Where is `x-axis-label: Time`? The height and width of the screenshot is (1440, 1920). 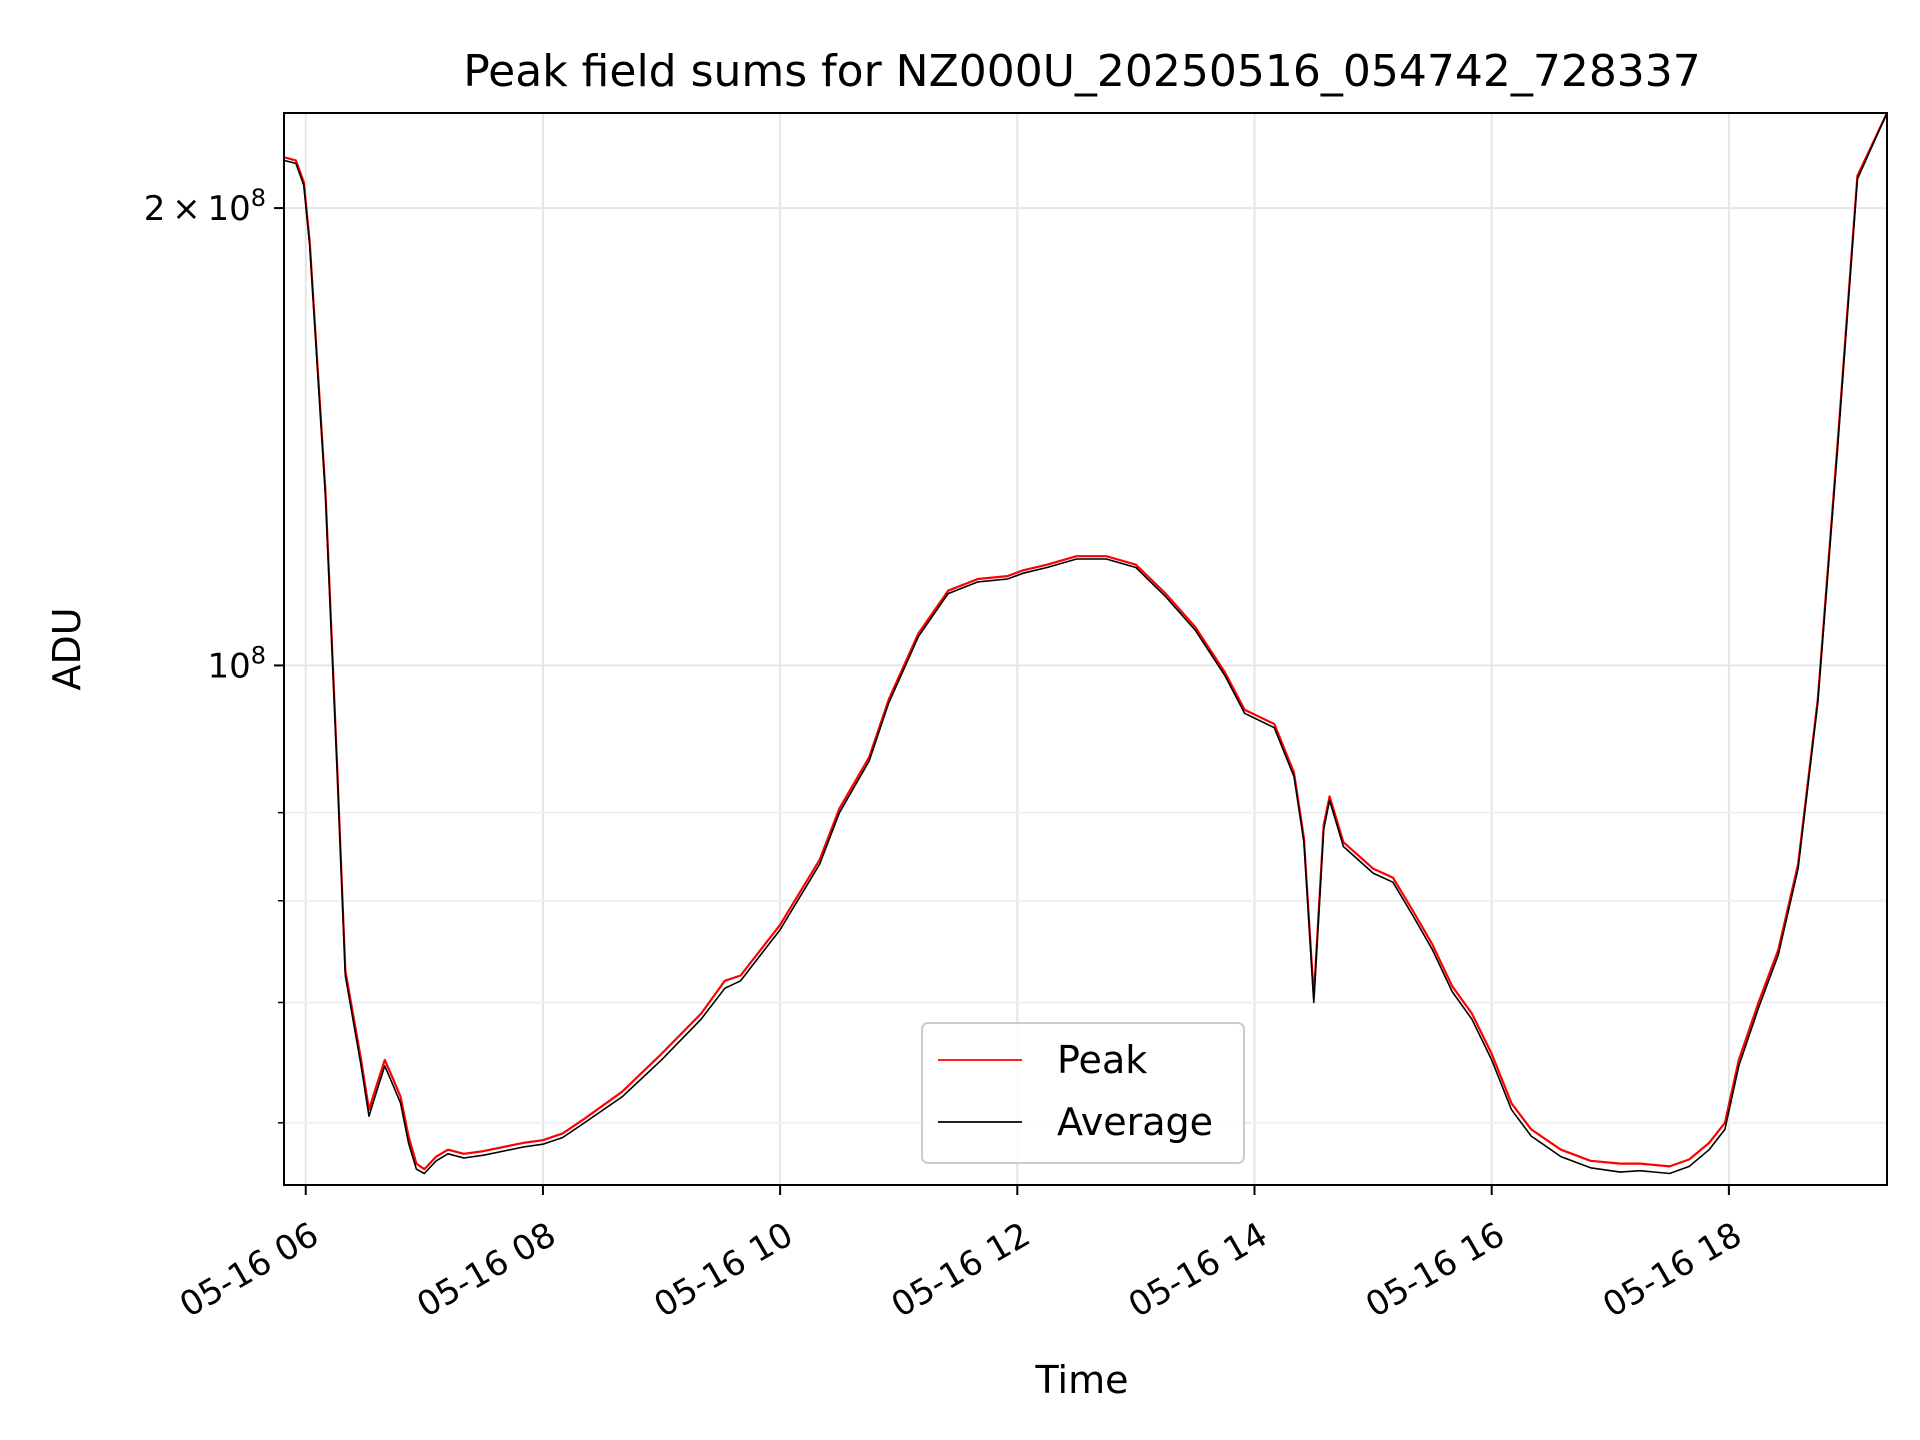
x-axis-label: Time is located at coordinates (1082, 1380).